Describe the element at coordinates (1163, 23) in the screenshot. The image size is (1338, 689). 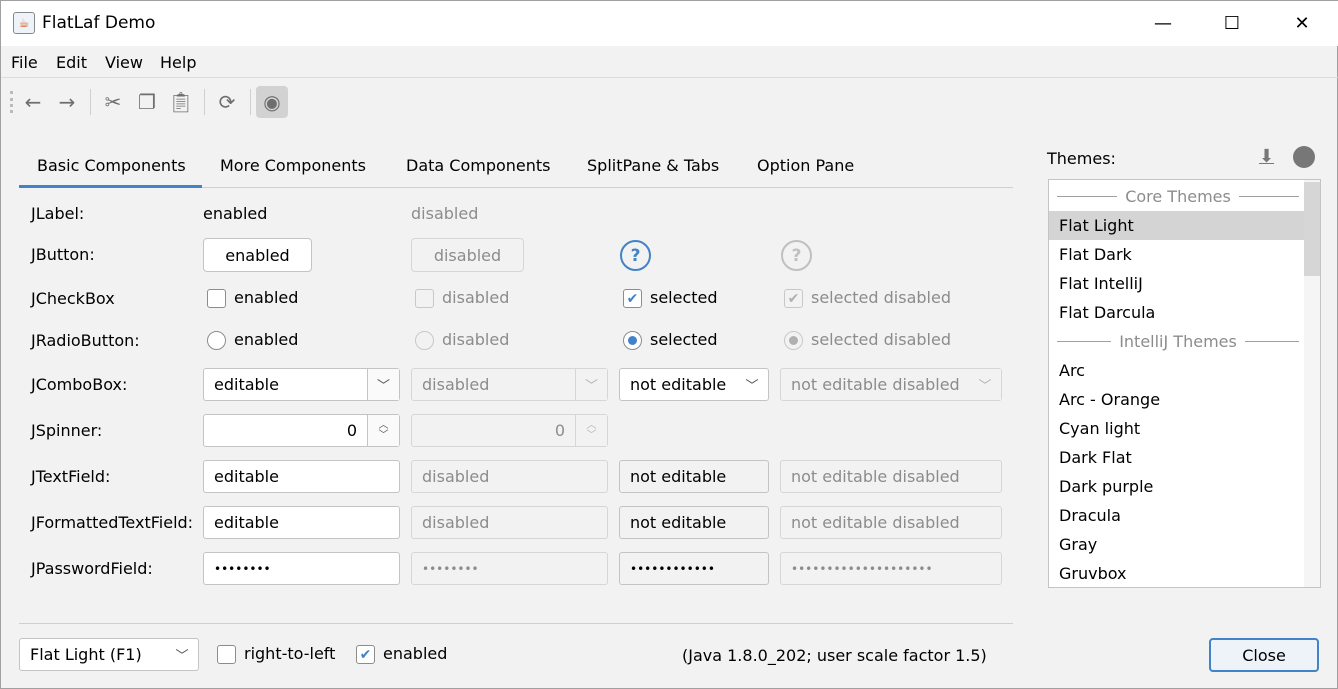
I see `minimize-button: —` at that location.